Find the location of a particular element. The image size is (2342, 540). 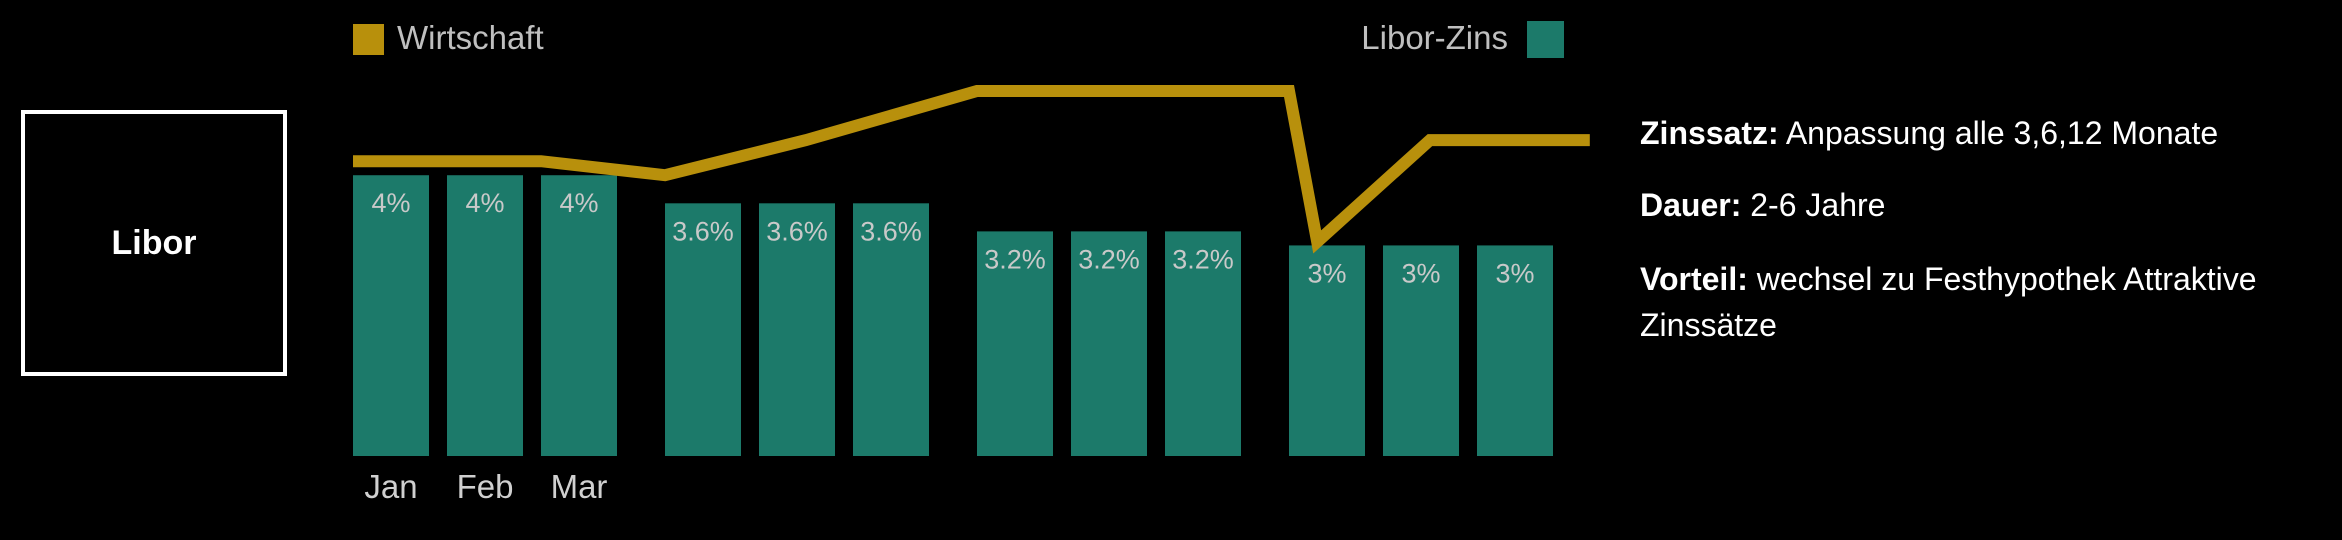

bar-value-label-12: 3% is located at coordinates (1514, 273).